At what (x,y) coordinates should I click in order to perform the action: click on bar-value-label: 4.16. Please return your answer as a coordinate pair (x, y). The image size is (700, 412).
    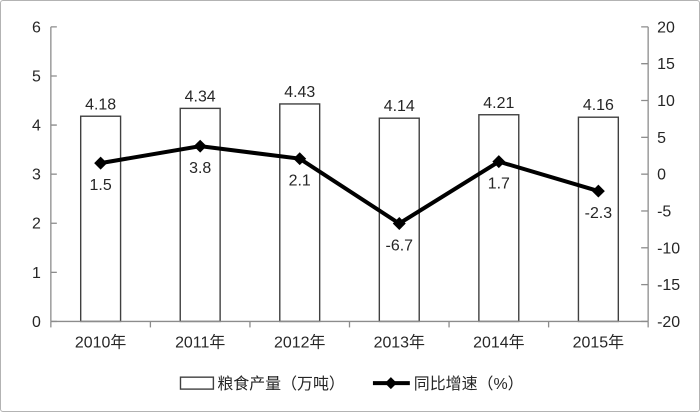
    Looking at the image, I should click on (598, 105).